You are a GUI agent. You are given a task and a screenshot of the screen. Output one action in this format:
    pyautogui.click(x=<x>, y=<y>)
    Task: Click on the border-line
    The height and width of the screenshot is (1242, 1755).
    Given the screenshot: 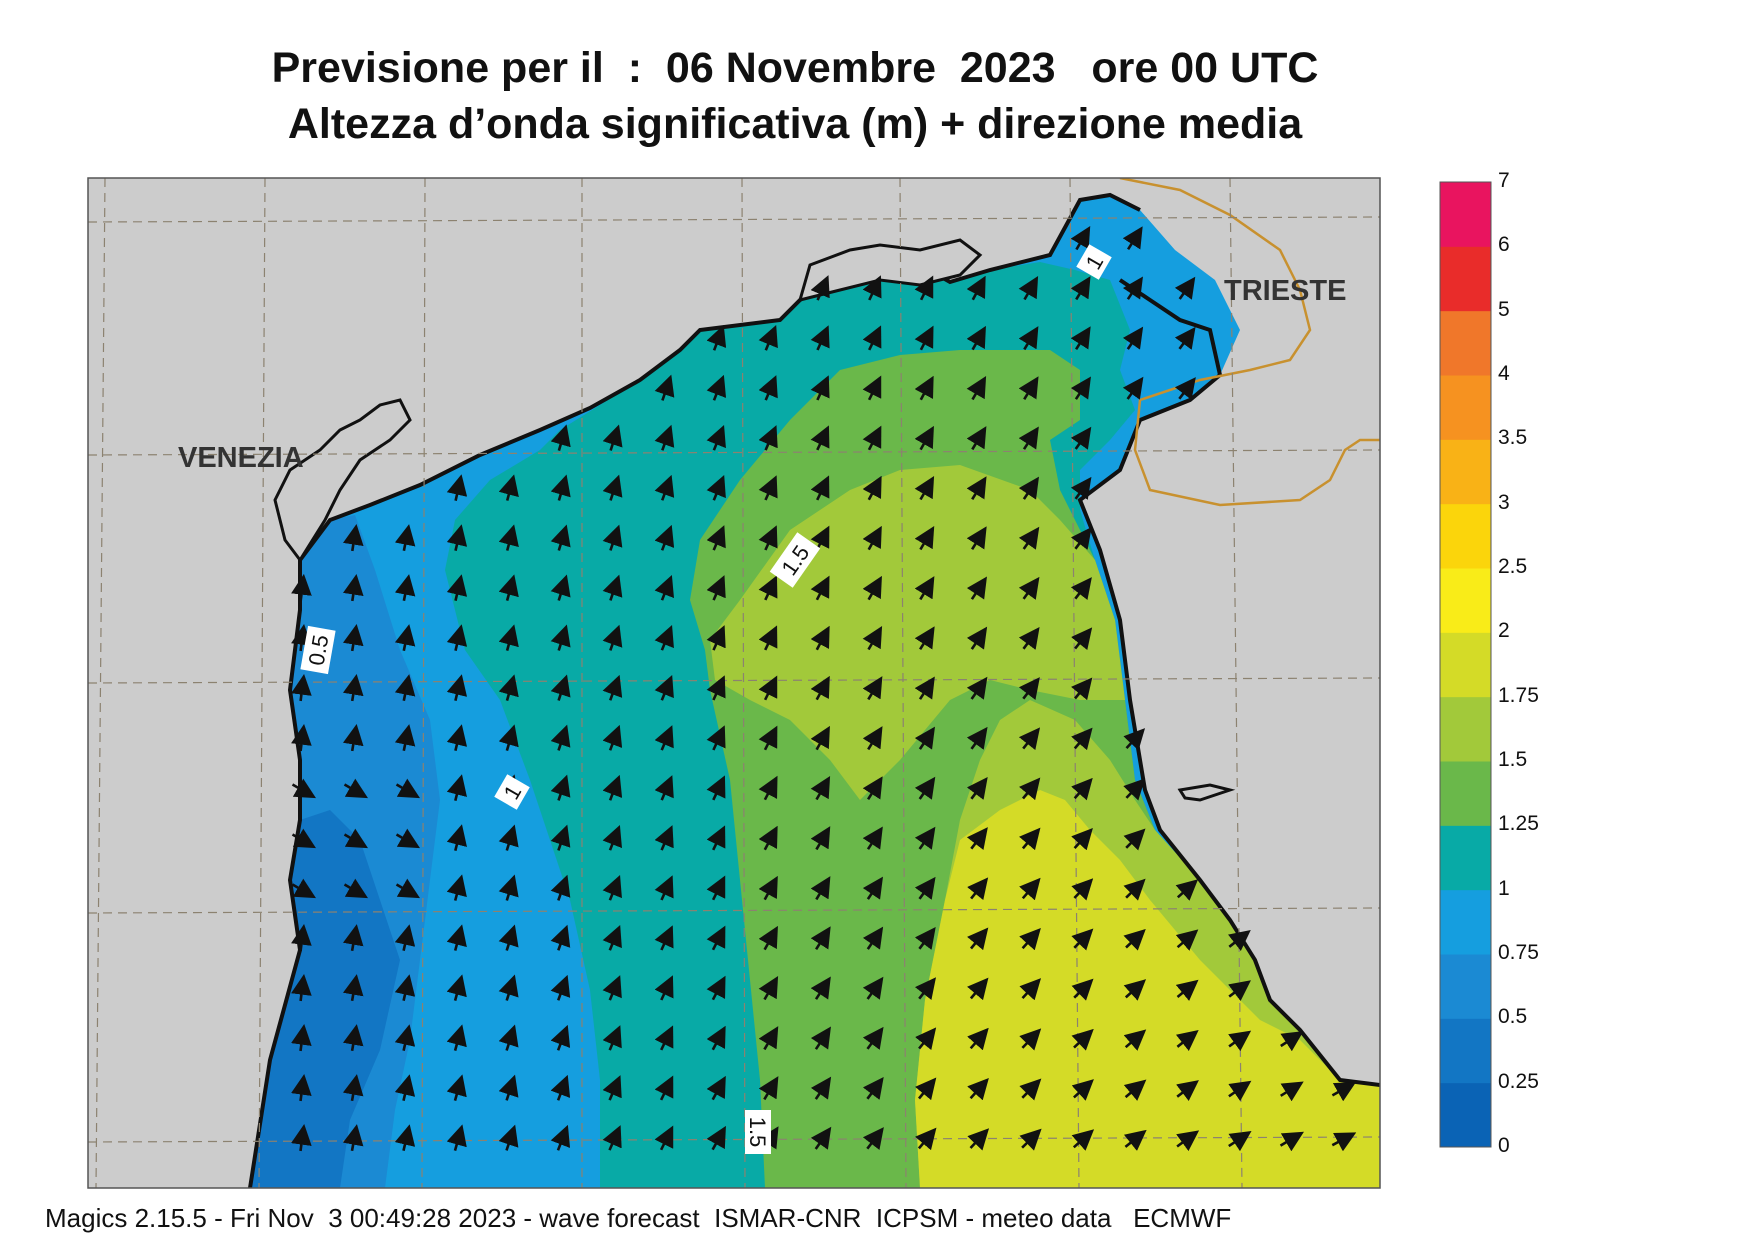 What is the action you would take?
    pyautogui.click(x=1249, y=342)
    